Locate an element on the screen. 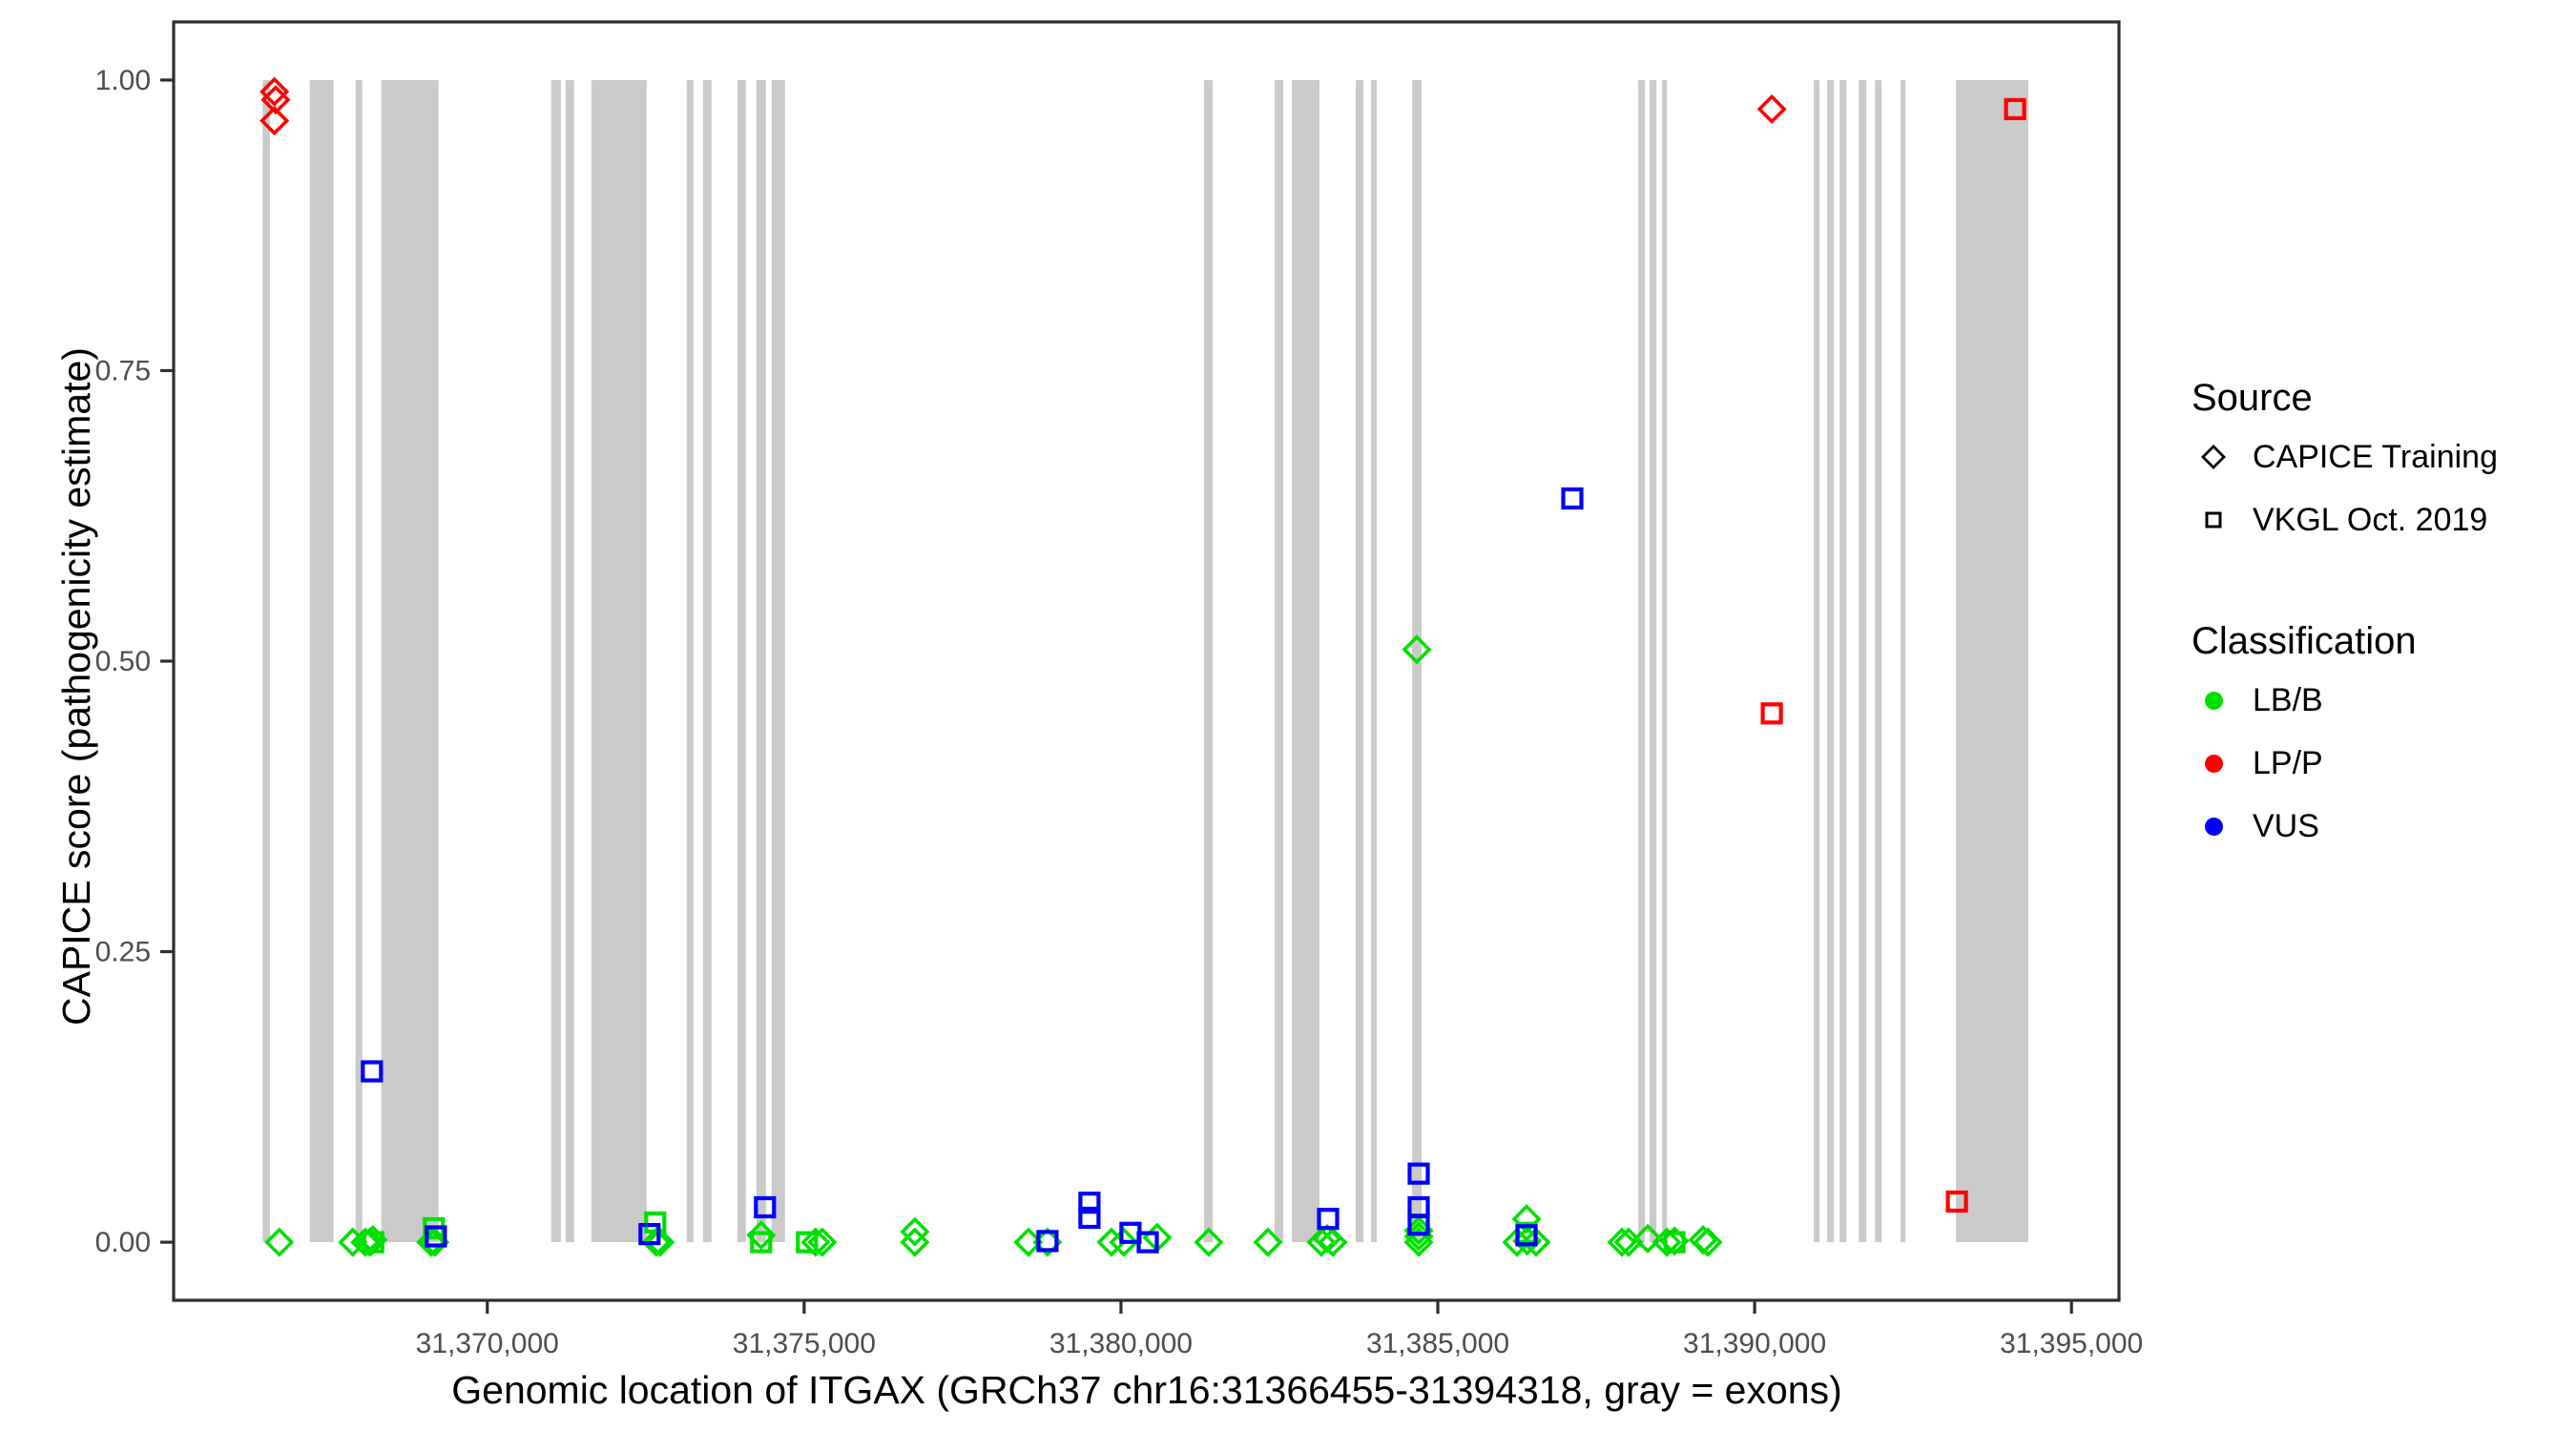 This screenshot has width=2576, height=1431. square-marker-icon is located at coordinates (2213, 520).